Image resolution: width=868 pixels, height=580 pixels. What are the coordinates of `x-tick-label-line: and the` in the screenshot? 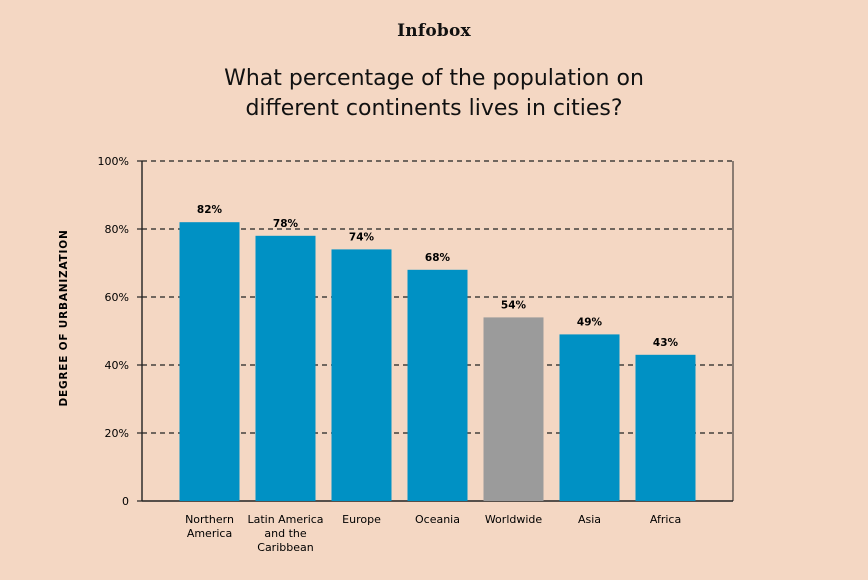 It's located at (285, 533).